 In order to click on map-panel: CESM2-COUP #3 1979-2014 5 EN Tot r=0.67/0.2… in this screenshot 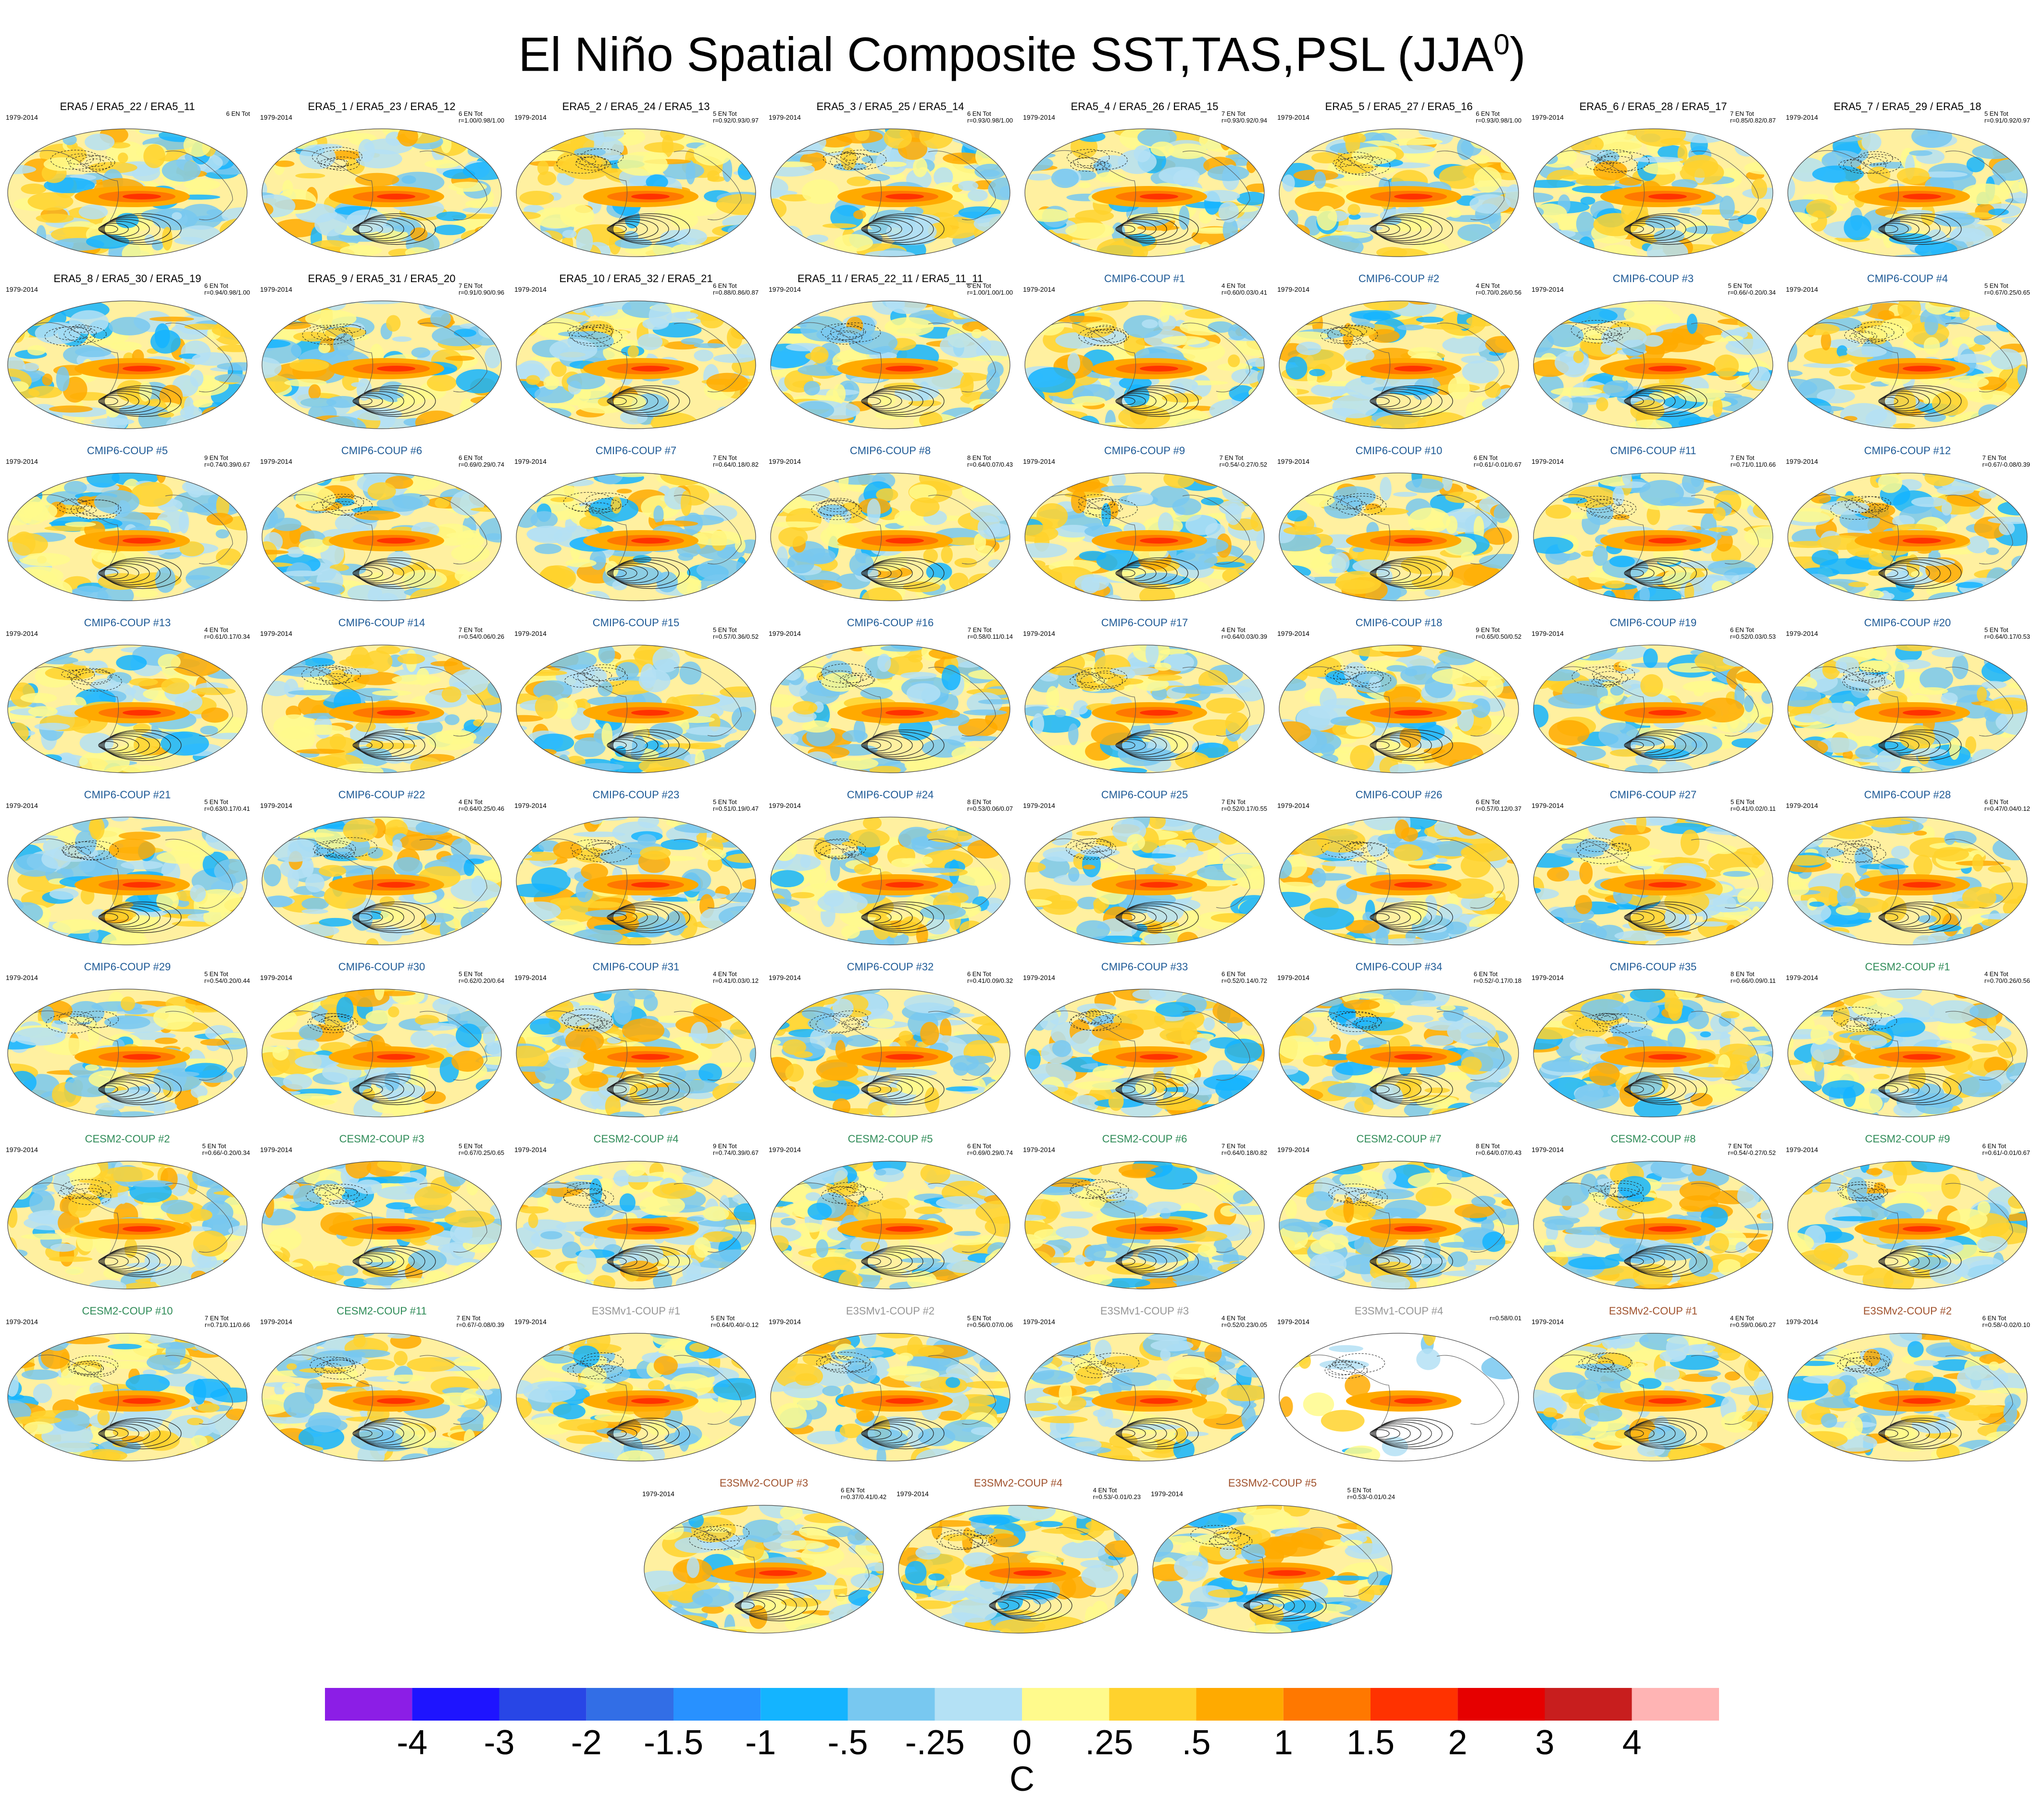, I will do `click(381, 1215)`.